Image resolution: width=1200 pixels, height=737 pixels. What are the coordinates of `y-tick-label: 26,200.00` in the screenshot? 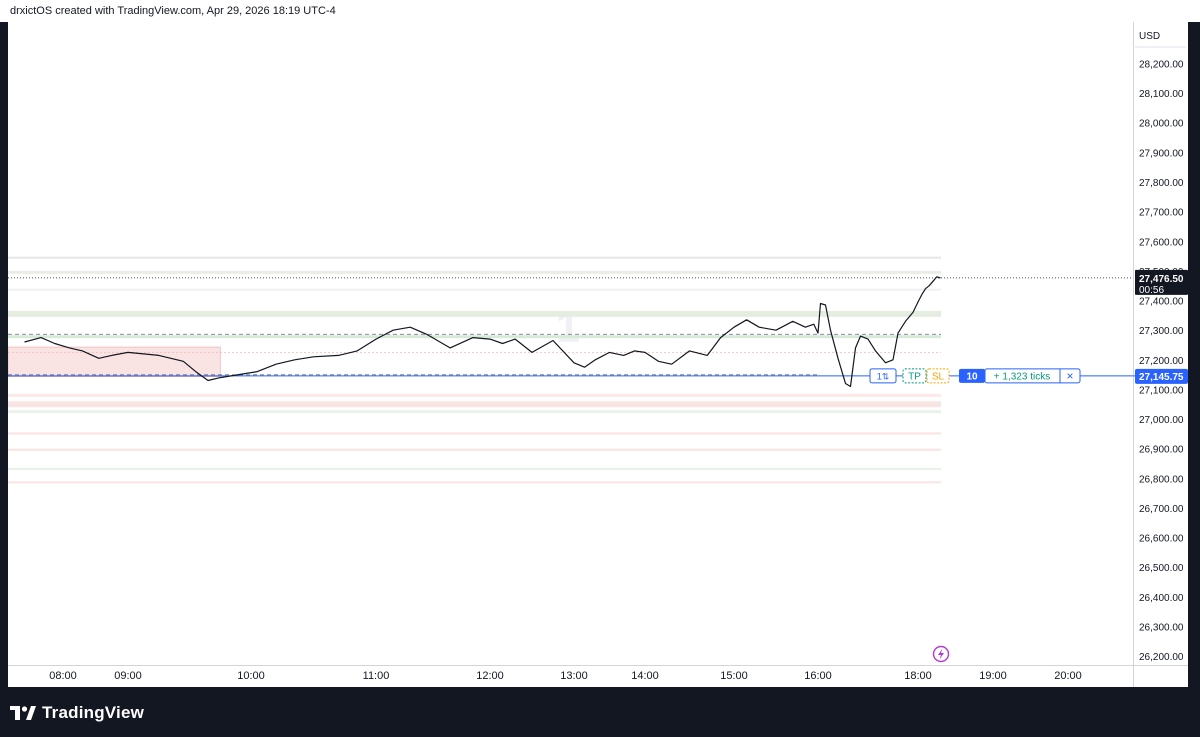 It's located at (1161, 657).